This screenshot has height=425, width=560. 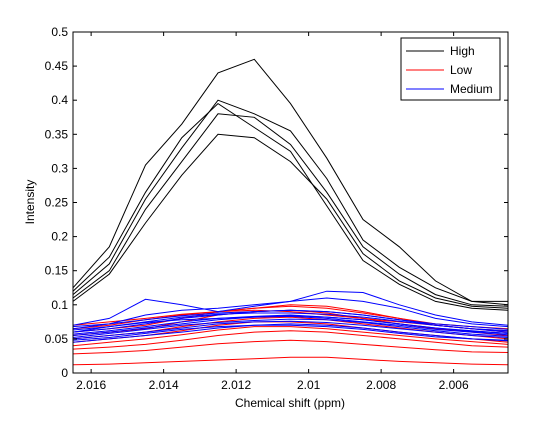 What do you see at coordinates (59, 32) in the screenshot?
I see `y-tick-label: 0.5` at bounding box center [59, 32].